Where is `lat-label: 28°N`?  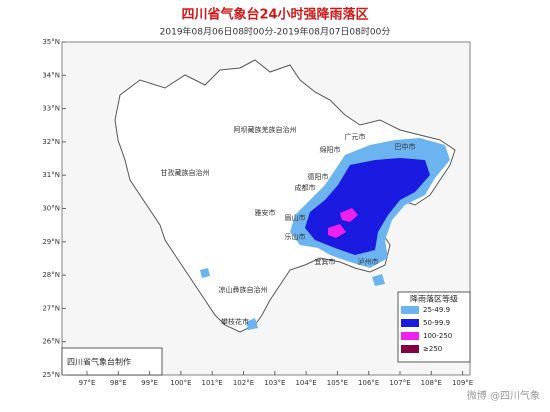
lat-label: 28°N is located at coordinates (51, 275).